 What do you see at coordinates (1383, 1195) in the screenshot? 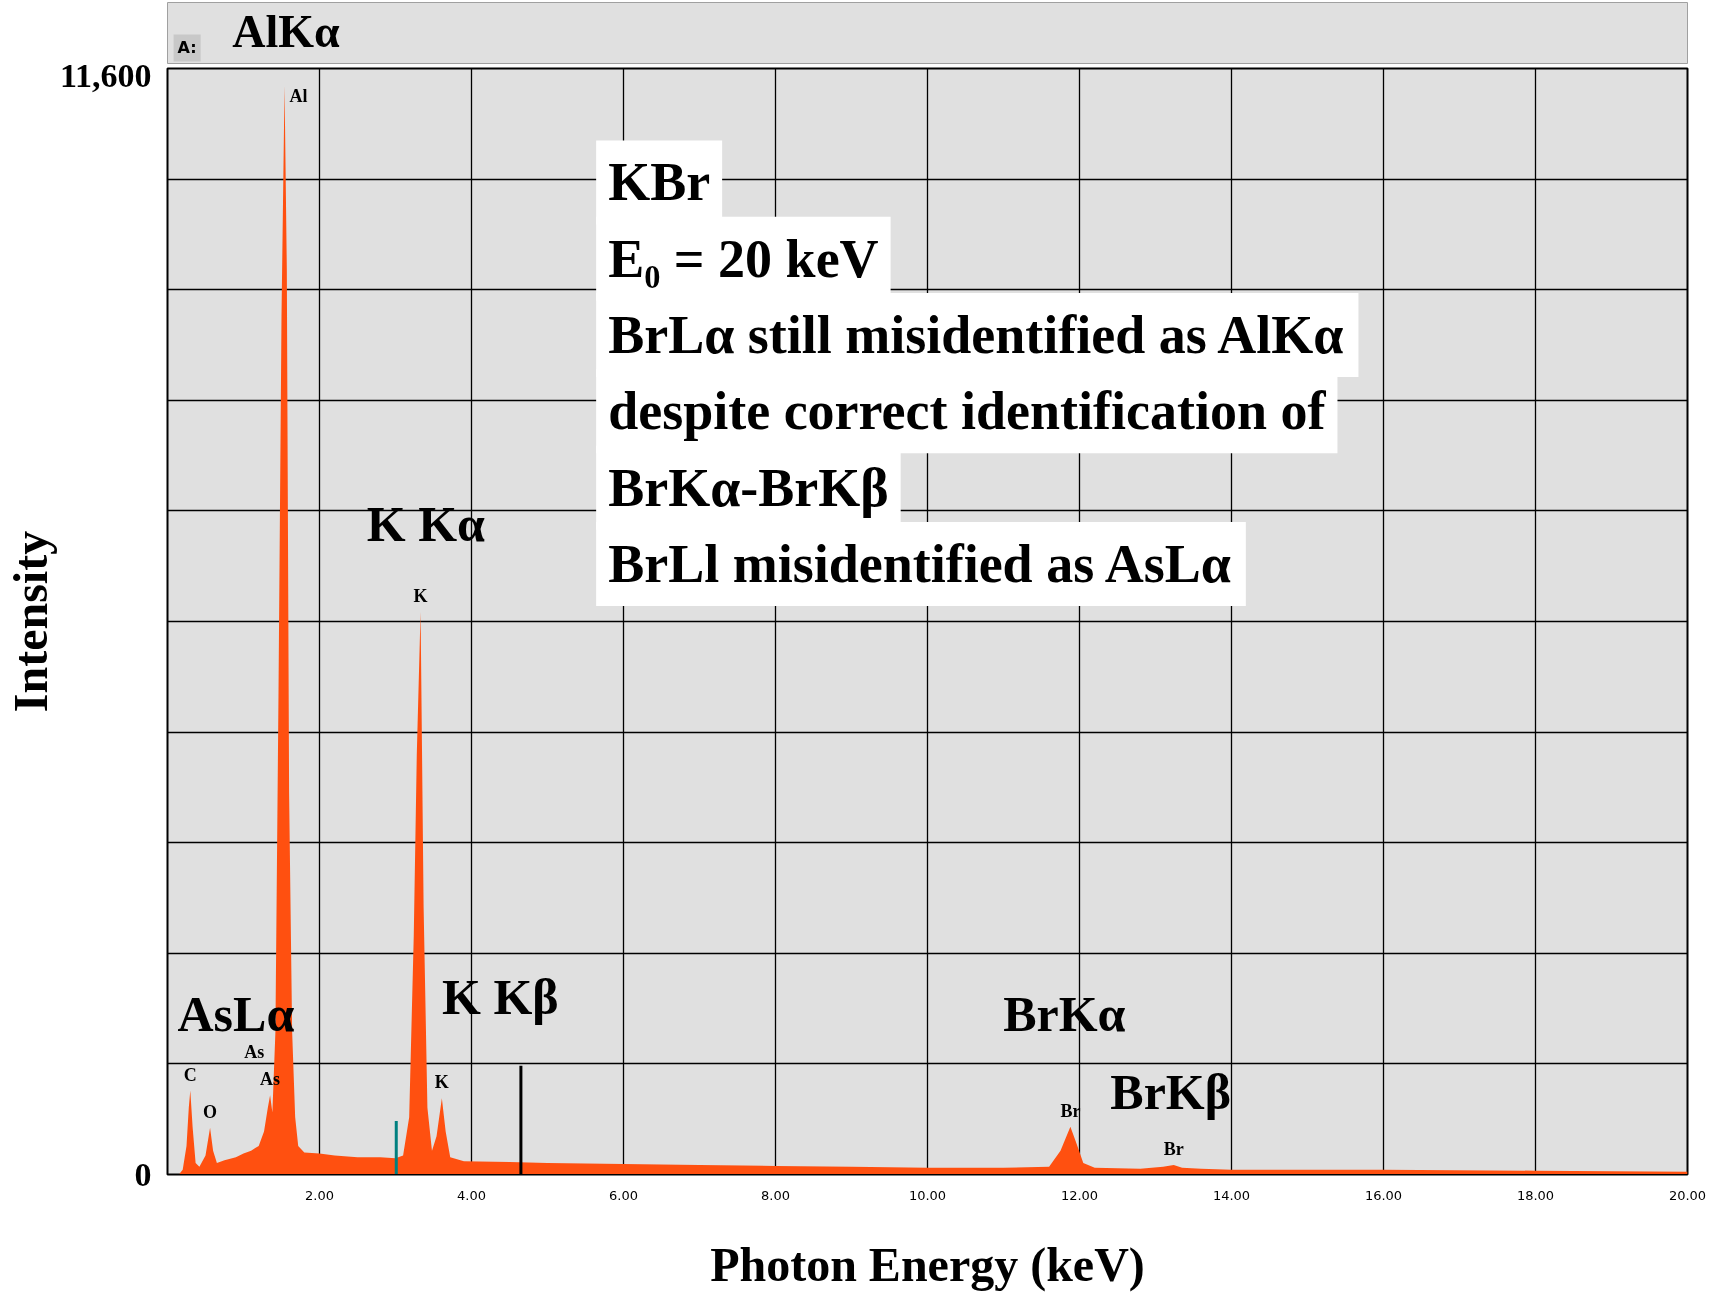
I see `x-tick-label: 16.00` at bounding box center [1383, 1195].